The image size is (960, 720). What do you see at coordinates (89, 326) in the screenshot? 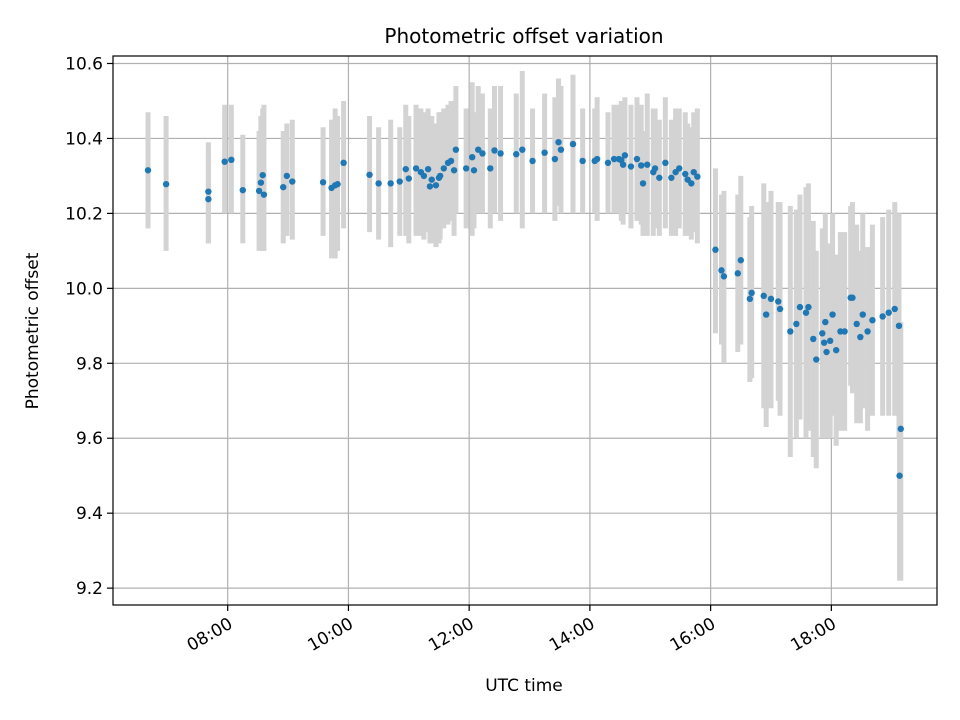
I see `y-axis-ticks: 9.2 9.4 9.6 9.8 10.0 10.2 10.4 10.6` at bounding box center [89, 326].